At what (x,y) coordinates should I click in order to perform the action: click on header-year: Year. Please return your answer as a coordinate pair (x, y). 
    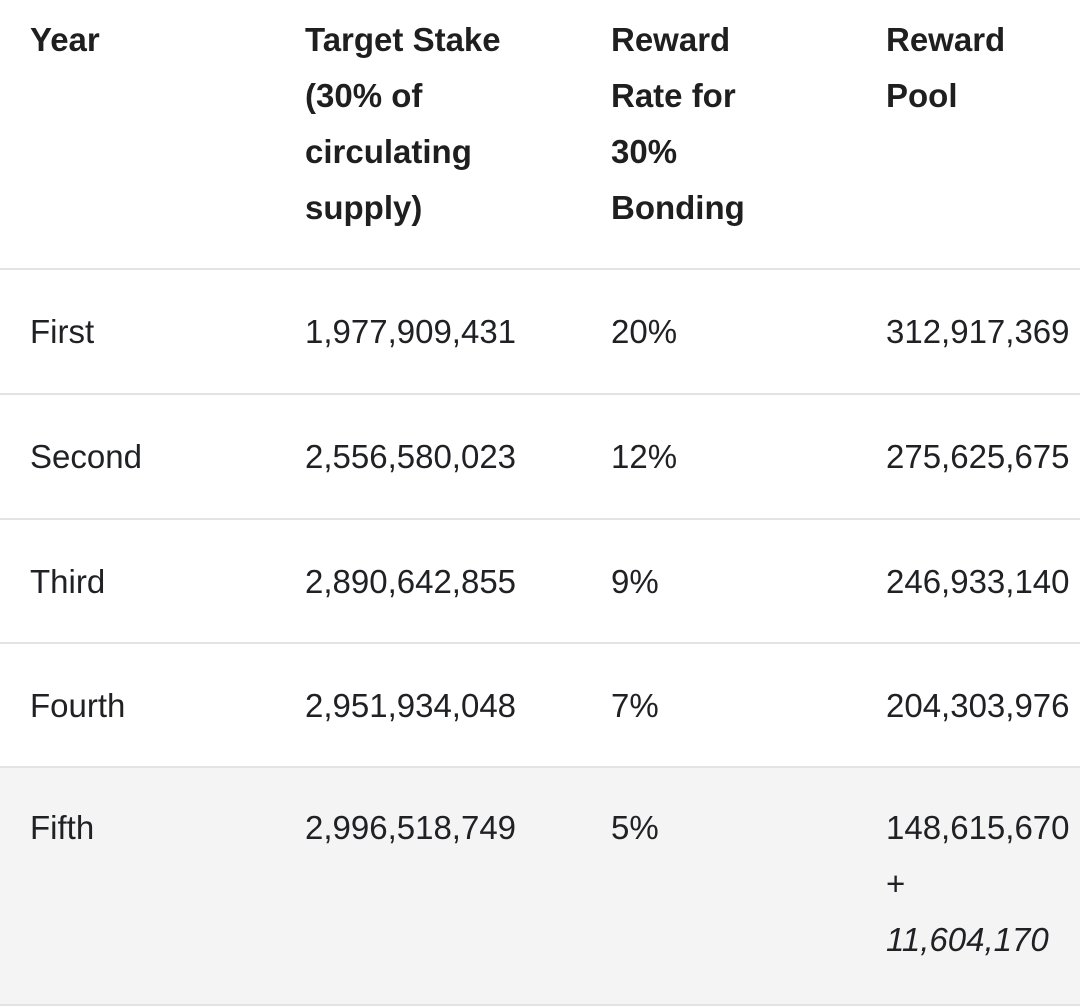
    Looking at the image, I should click on (65, 40).